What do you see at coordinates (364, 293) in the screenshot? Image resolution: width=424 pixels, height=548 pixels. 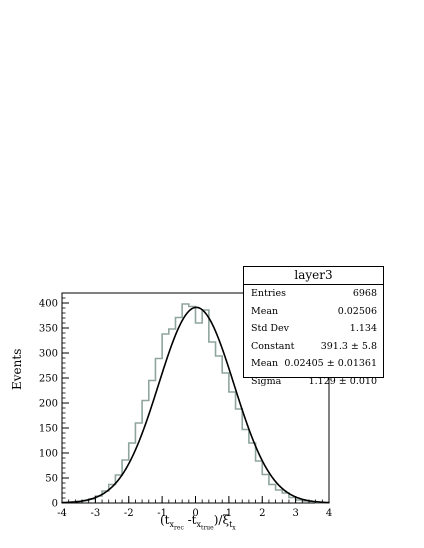 I see `stats-value: 6968` at bounding box center [364, 293].